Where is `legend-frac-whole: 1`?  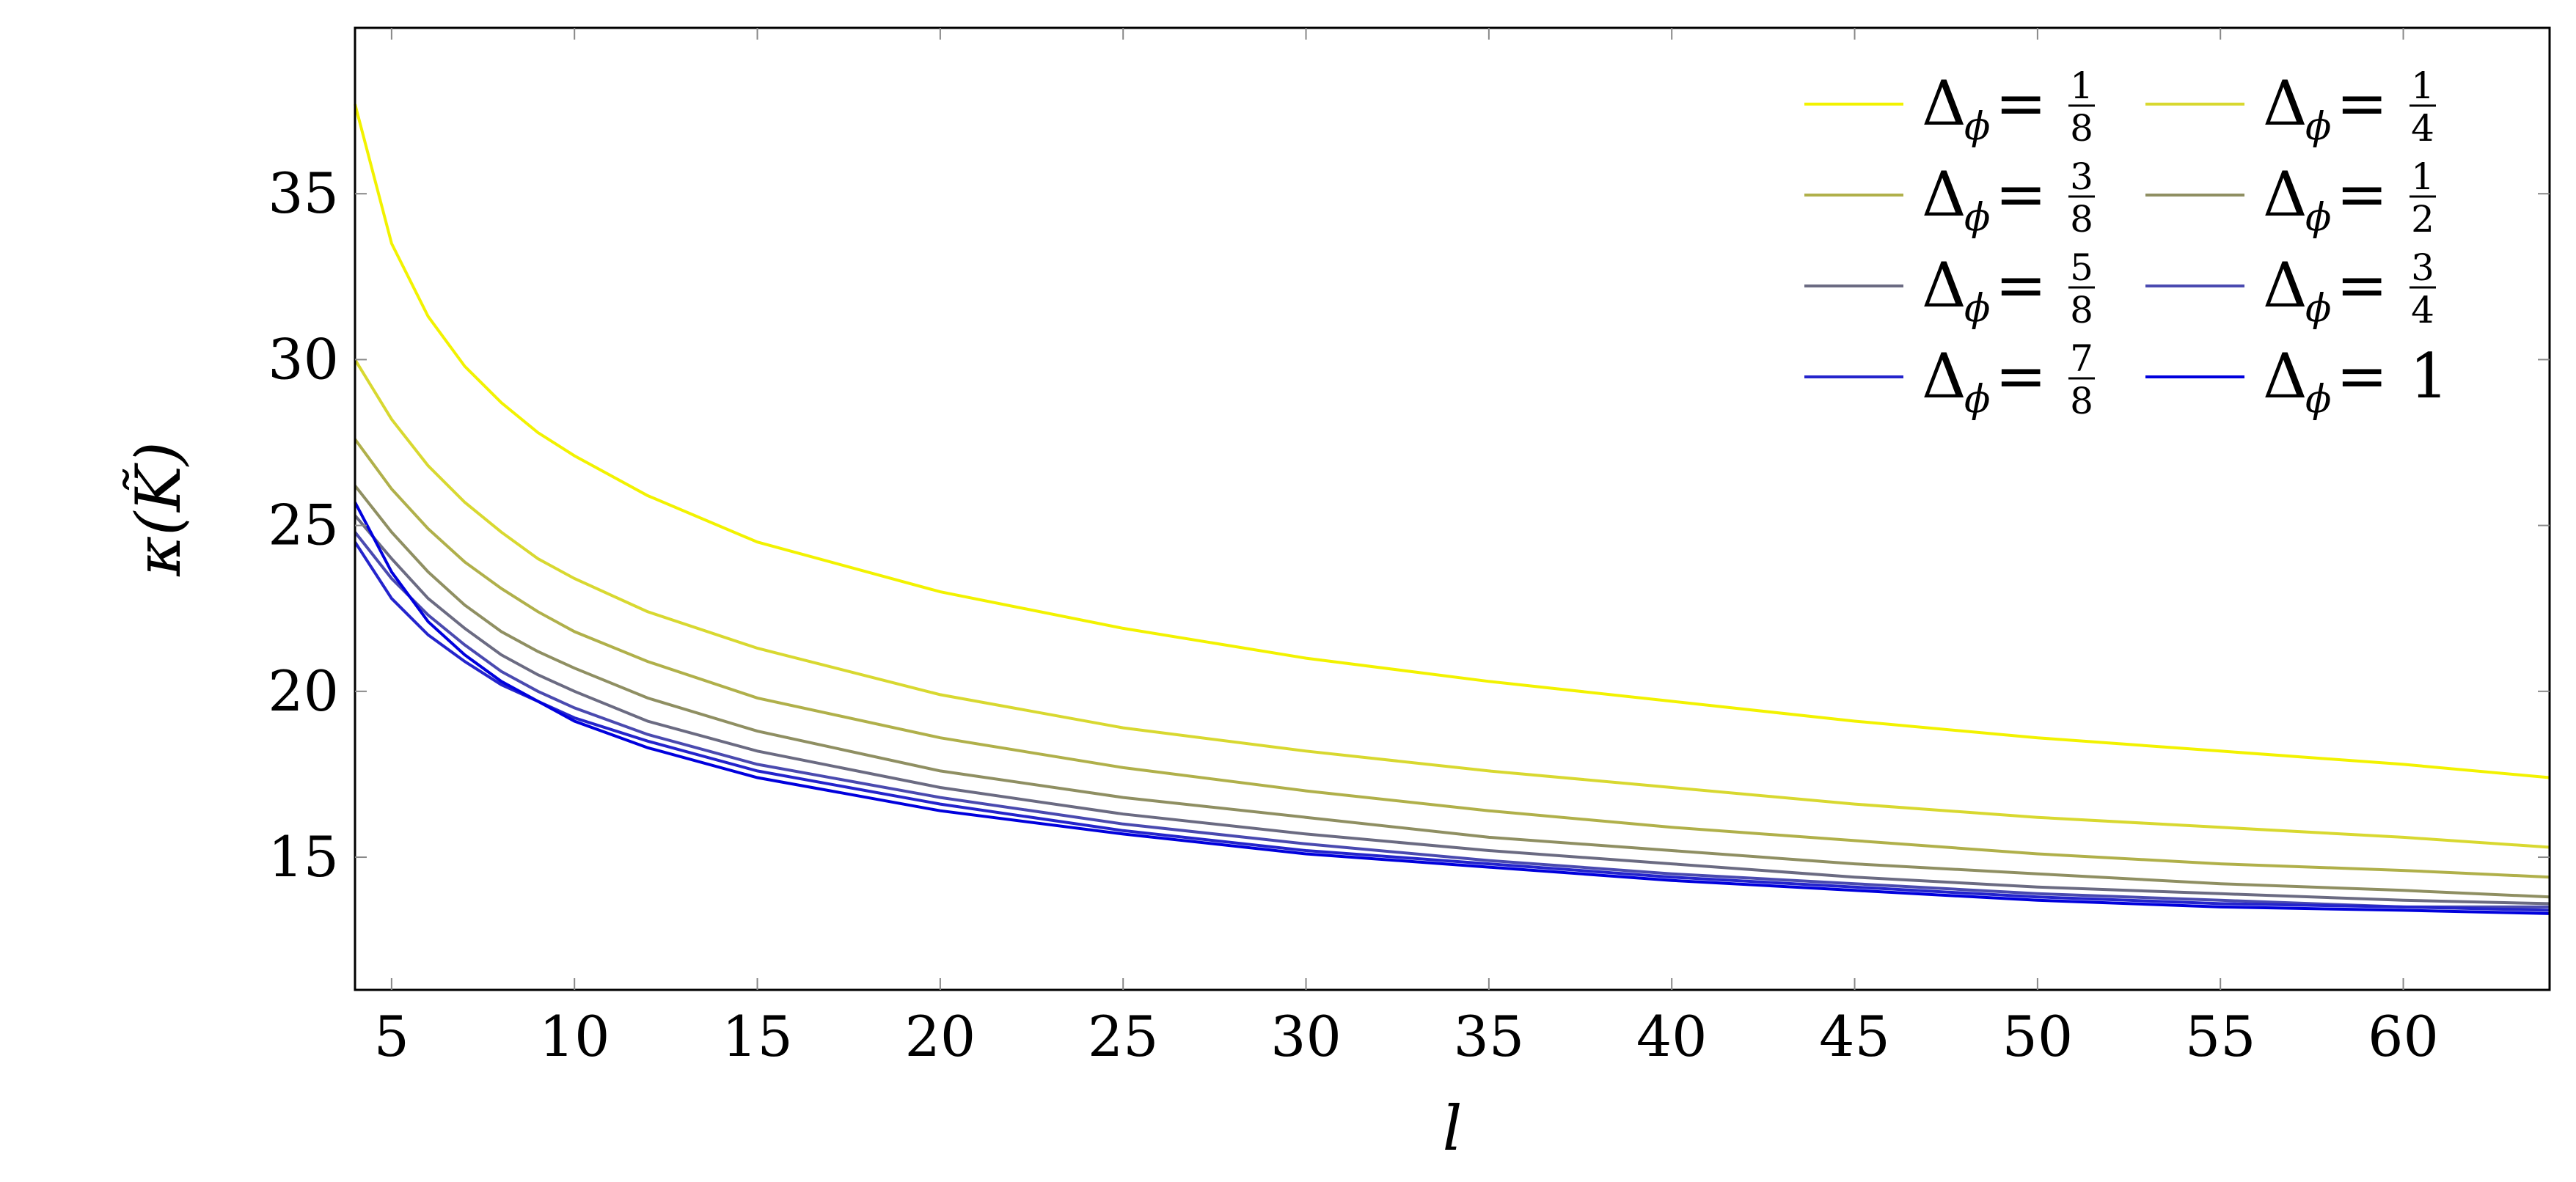
legend-frac-whole: 1 is located at coordinates (2429, 376).